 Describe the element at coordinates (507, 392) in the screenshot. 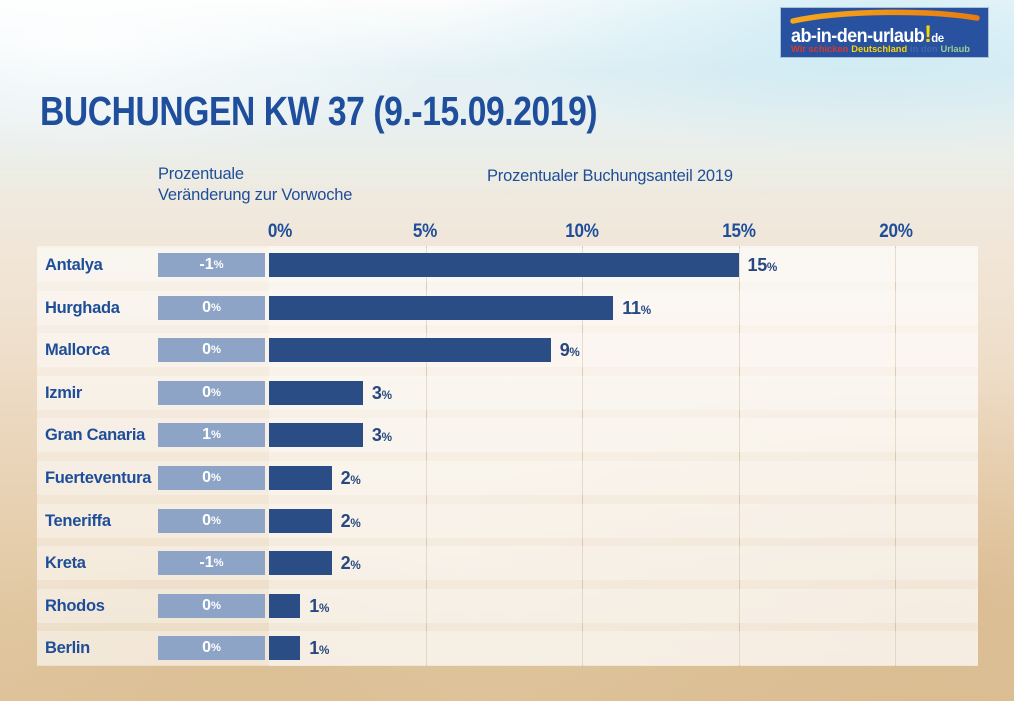

I see `chart-row: Izmir 0% 3%` at that location.